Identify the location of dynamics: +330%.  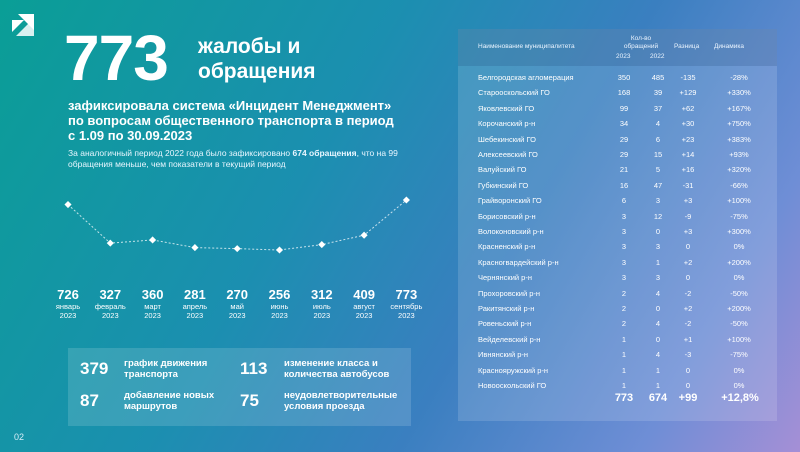
(739, 93).